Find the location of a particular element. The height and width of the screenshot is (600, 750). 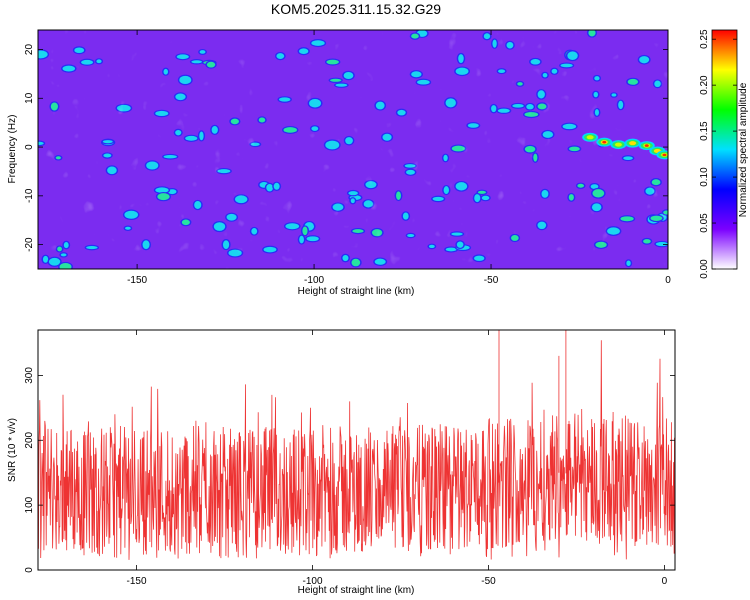

y-tick-label: 100 is located at coordinates (29, 504).